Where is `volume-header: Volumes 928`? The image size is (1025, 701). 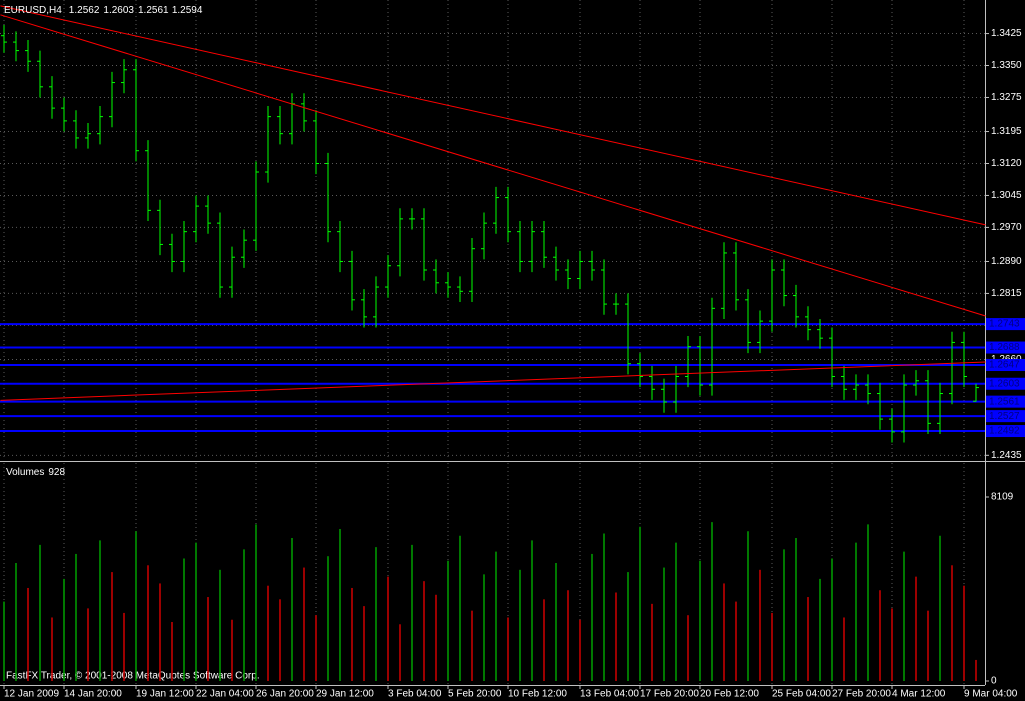
volume-header: Volumes 928 is located at coordinates (35, 472).